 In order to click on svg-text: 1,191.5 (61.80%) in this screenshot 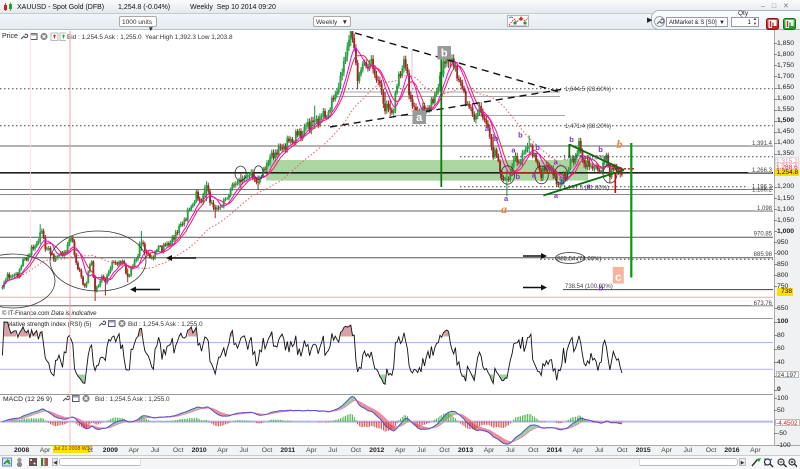, I will do `click(586, 189)`.